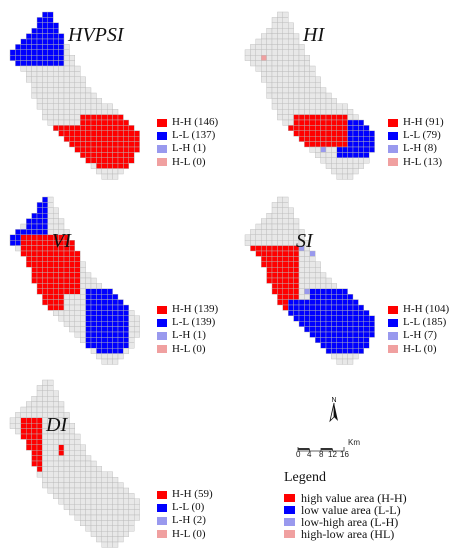 This screenshot has width=458, height=550. What do you see at coordinates (162, 122) in the screenshot?
I see `hh-swatch` at bounding box center [162, 122].